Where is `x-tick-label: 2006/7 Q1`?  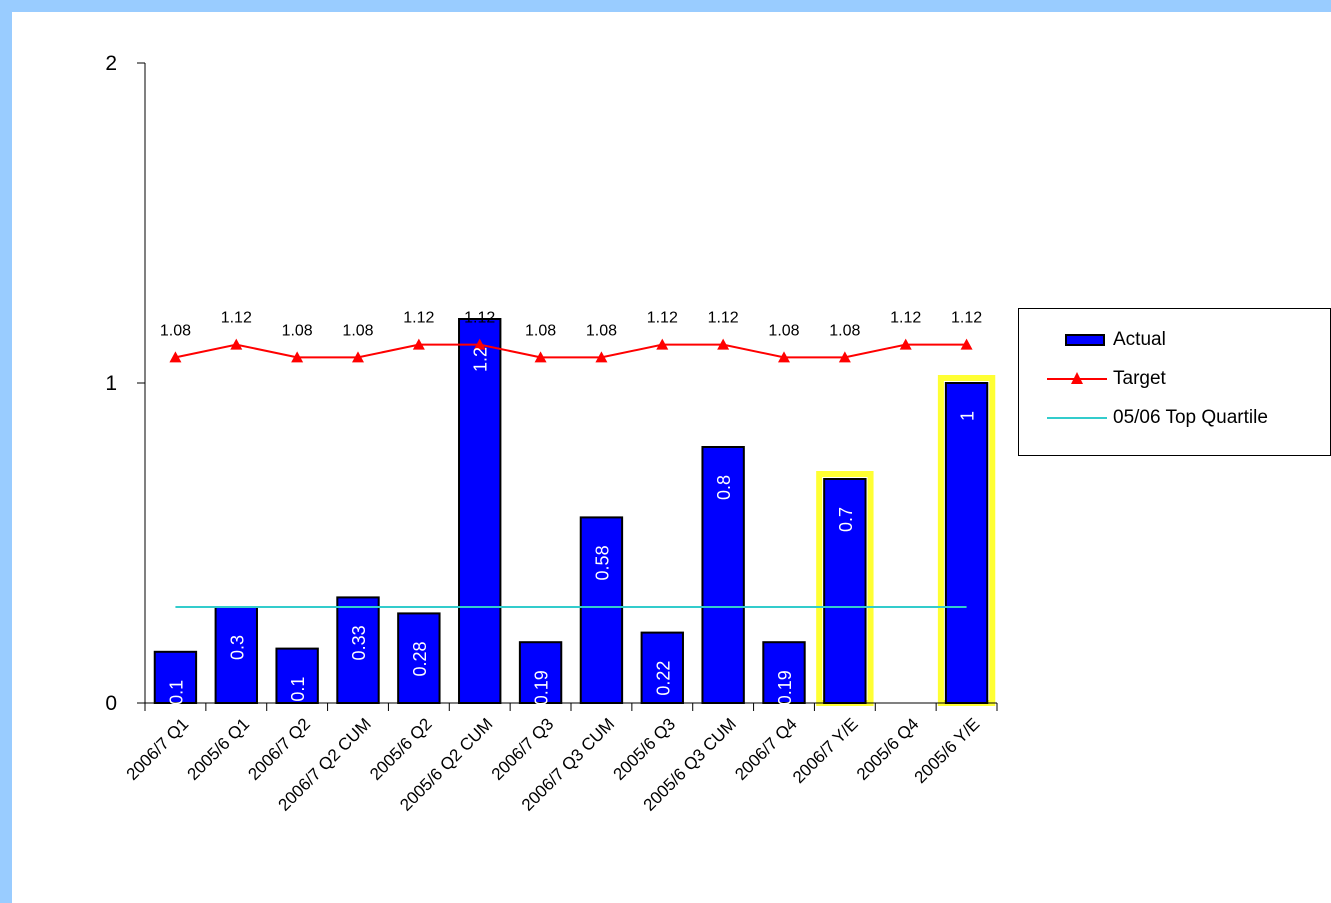
x-tick-label: 2006/7 Q1 is located at coordinates (158, 749).